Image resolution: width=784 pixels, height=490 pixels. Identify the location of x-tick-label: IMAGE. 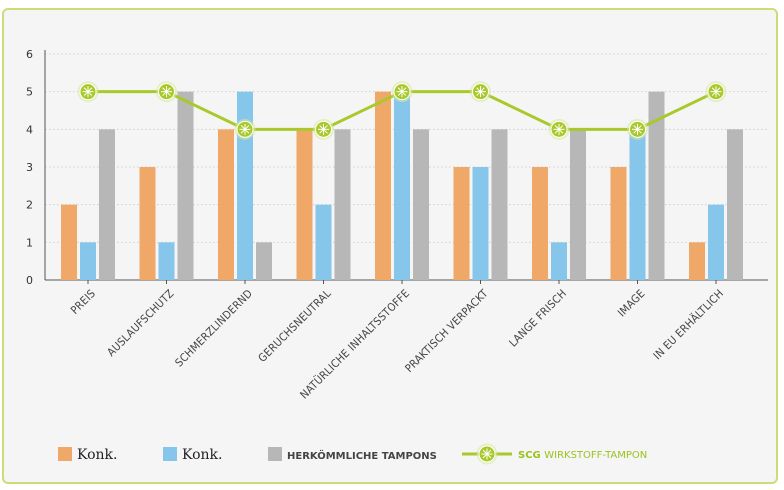
(631, 303).